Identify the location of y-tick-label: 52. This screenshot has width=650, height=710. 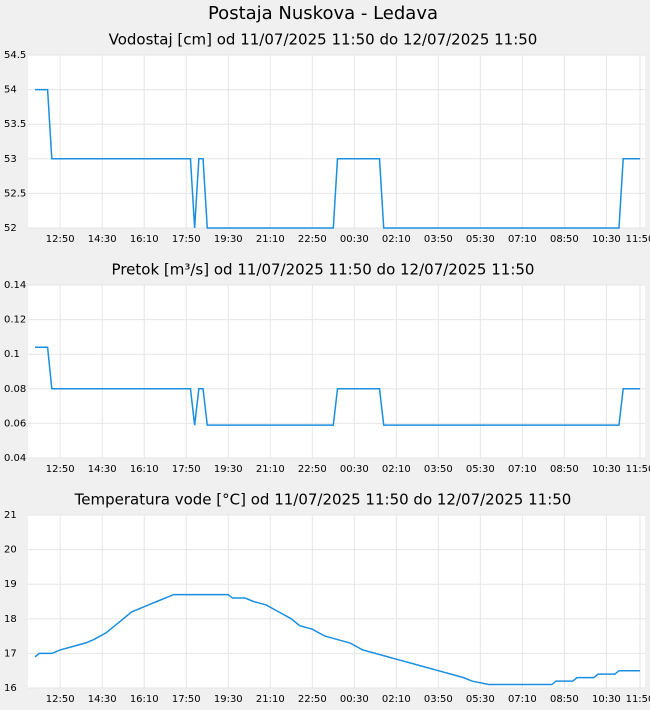
(10, 228).